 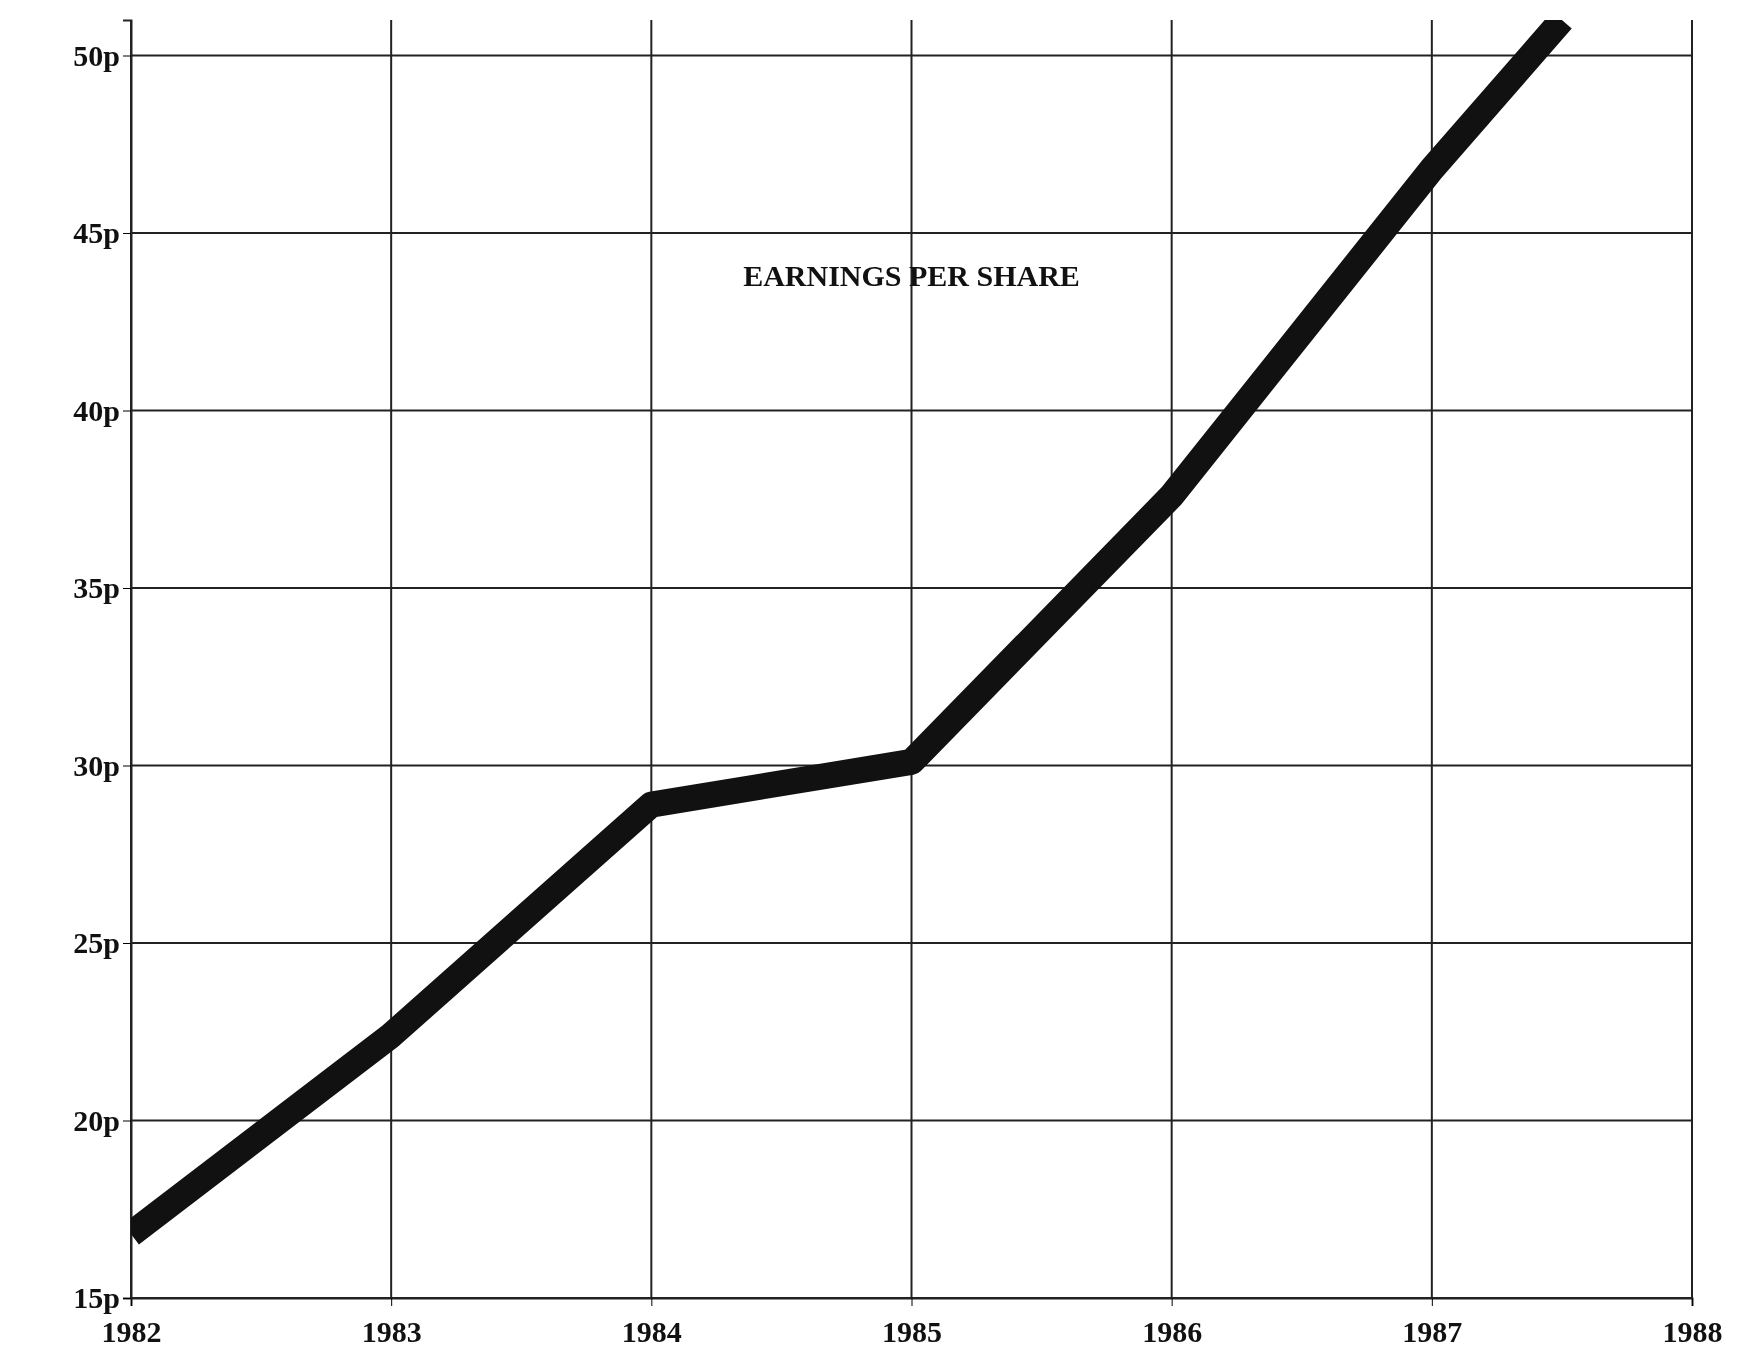 What do you see at coordinates (96, 1120) in the screenshot?
I see `y-tick-label: 20p` at bounding box center [96, 1120].